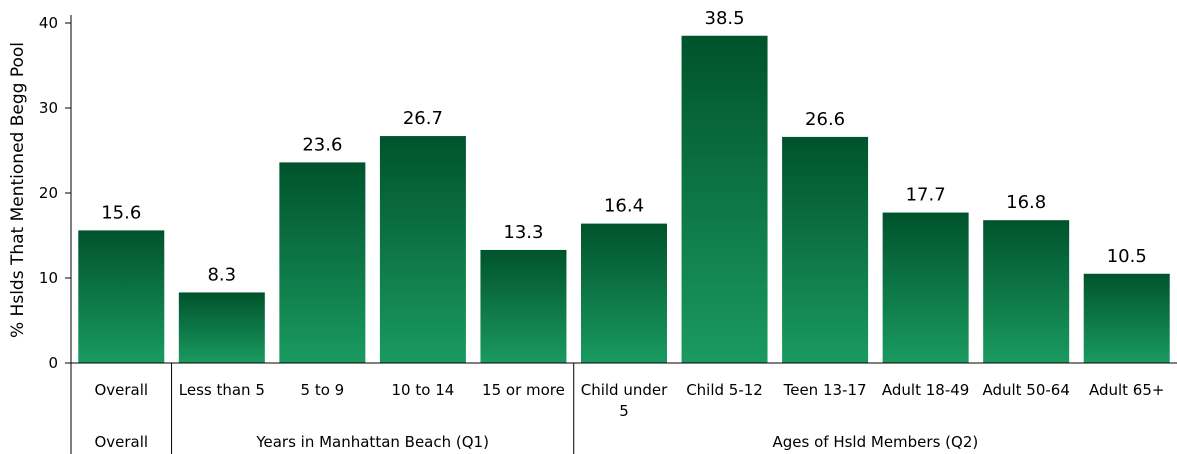 The width and height of the screenshot is (1177, 454). I want to click on x-category-label: Adult 65+, so click(1127, 390).